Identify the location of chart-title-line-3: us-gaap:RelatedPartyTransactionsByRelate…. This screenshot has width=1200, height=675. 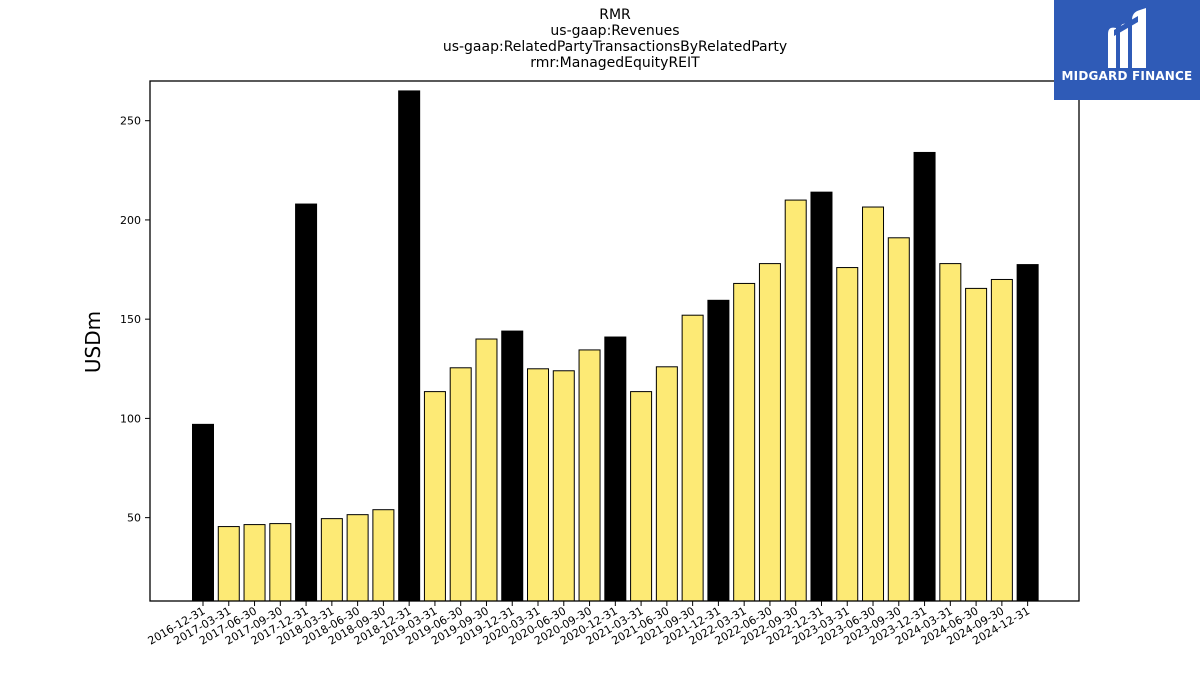
(615, 47).